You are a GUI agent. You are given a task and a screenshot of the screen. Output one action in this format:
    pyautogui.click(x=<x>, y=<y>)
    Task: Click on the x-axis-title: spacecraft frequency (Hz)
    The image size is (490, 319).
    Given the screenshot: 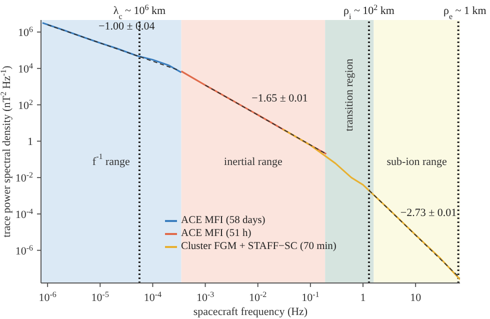 What is the action you would take?
    pyautogui.click(x=250, y=312)
    